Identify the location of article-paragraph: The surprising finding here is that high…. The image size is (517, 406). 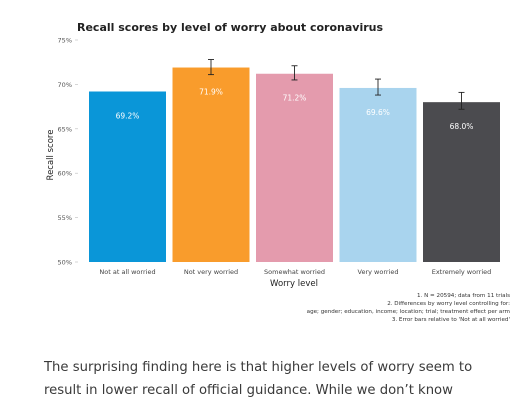
(279, 379).